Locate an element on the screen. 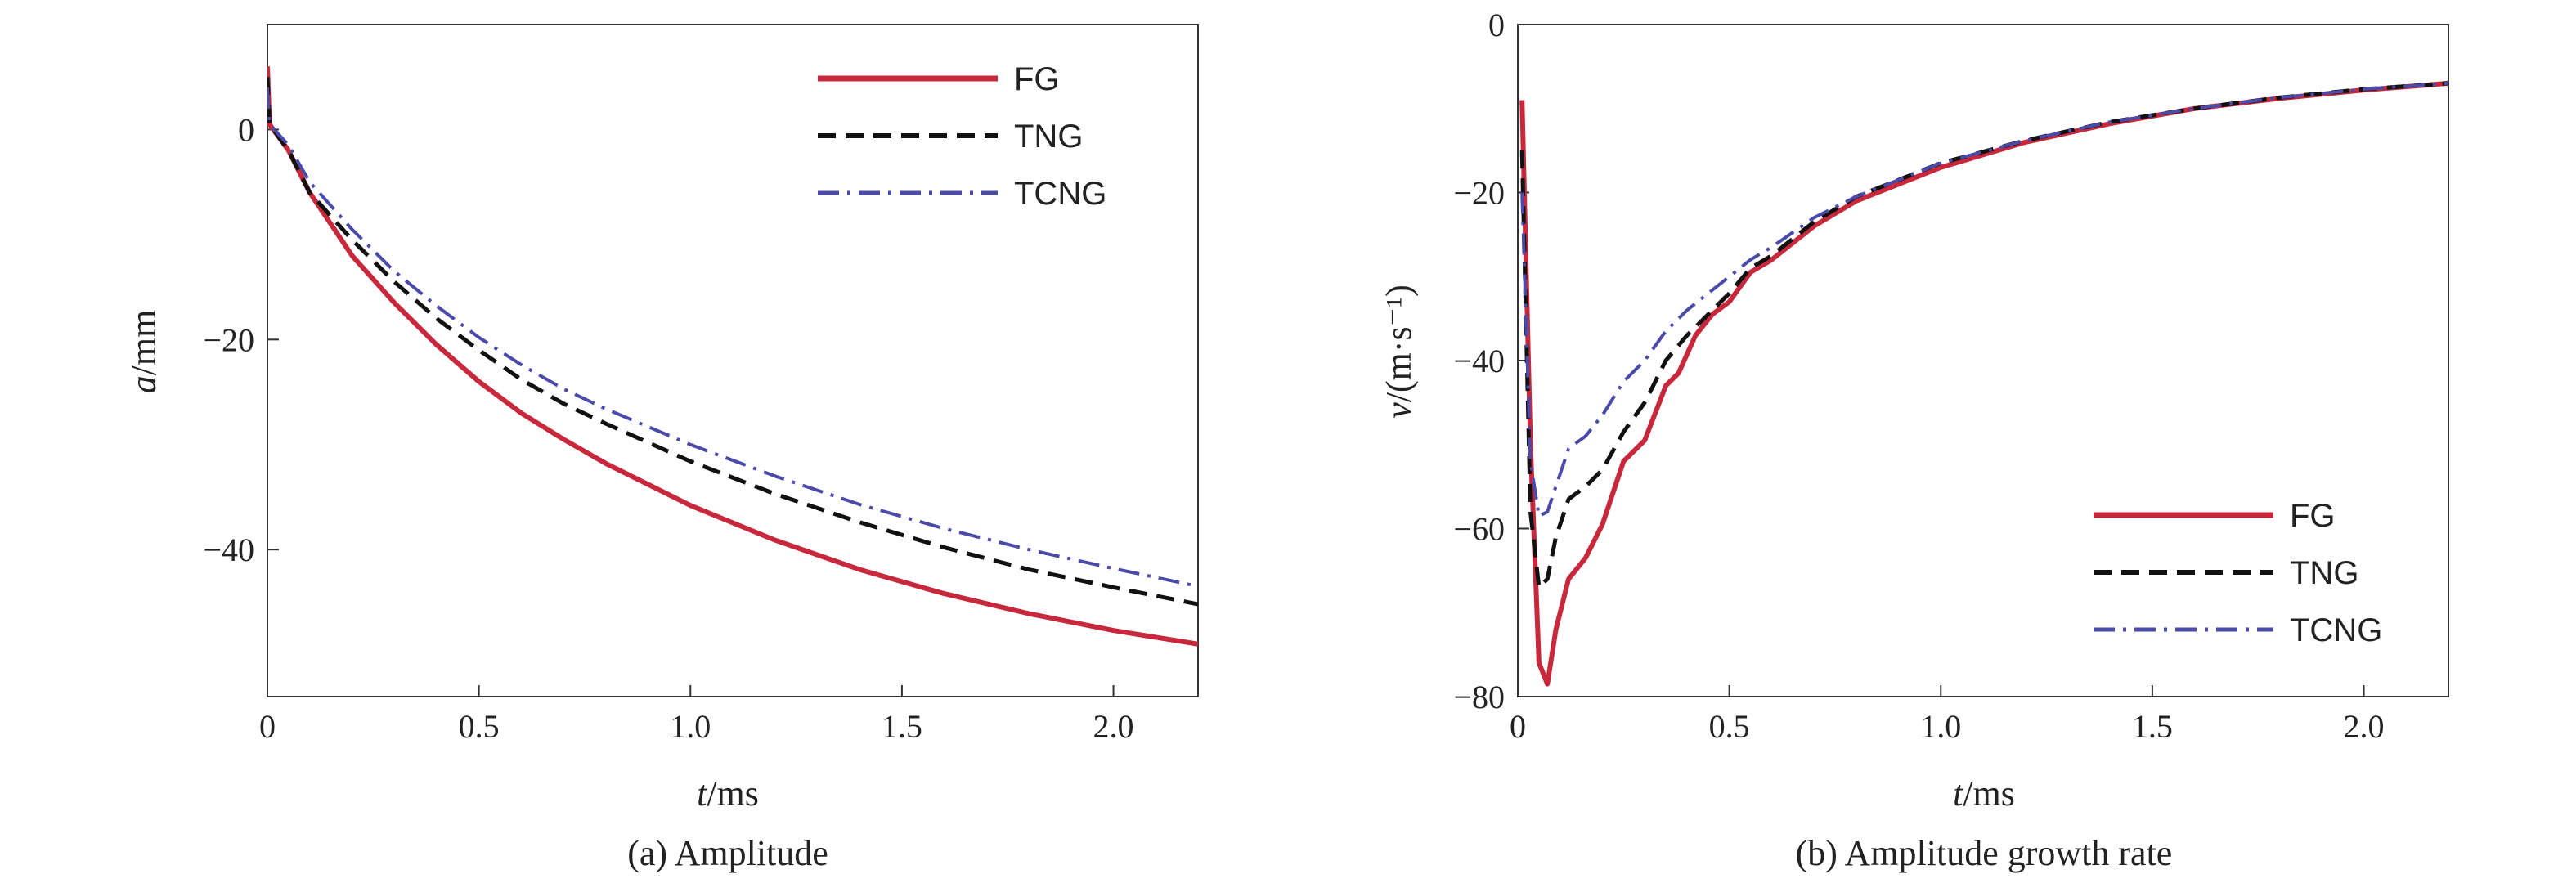 Image resolution: width=2576 pixels, height=883 pixels. panel-caption: (b) Amplitude growth rate is located at coordinates (1985, 853).